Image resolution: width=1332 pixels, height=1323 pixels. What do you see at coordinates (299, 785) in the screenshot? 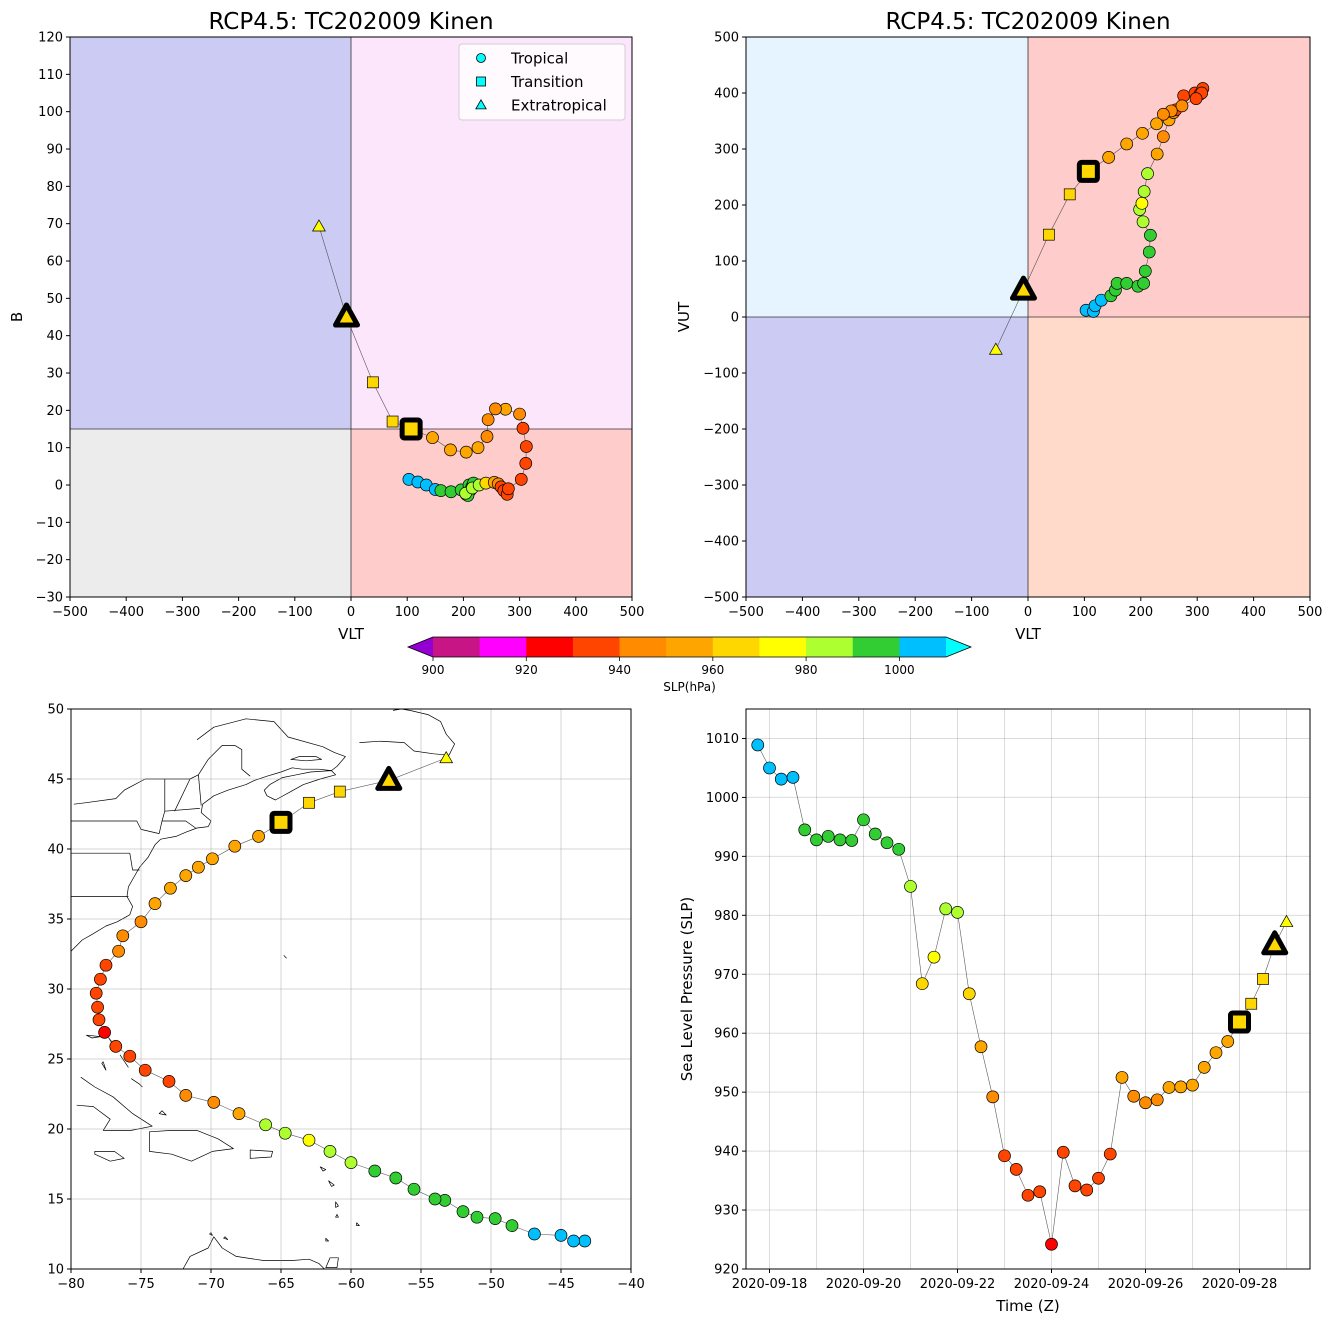
I see `nova-scotia-coastline` at bounding box center [299, 785].